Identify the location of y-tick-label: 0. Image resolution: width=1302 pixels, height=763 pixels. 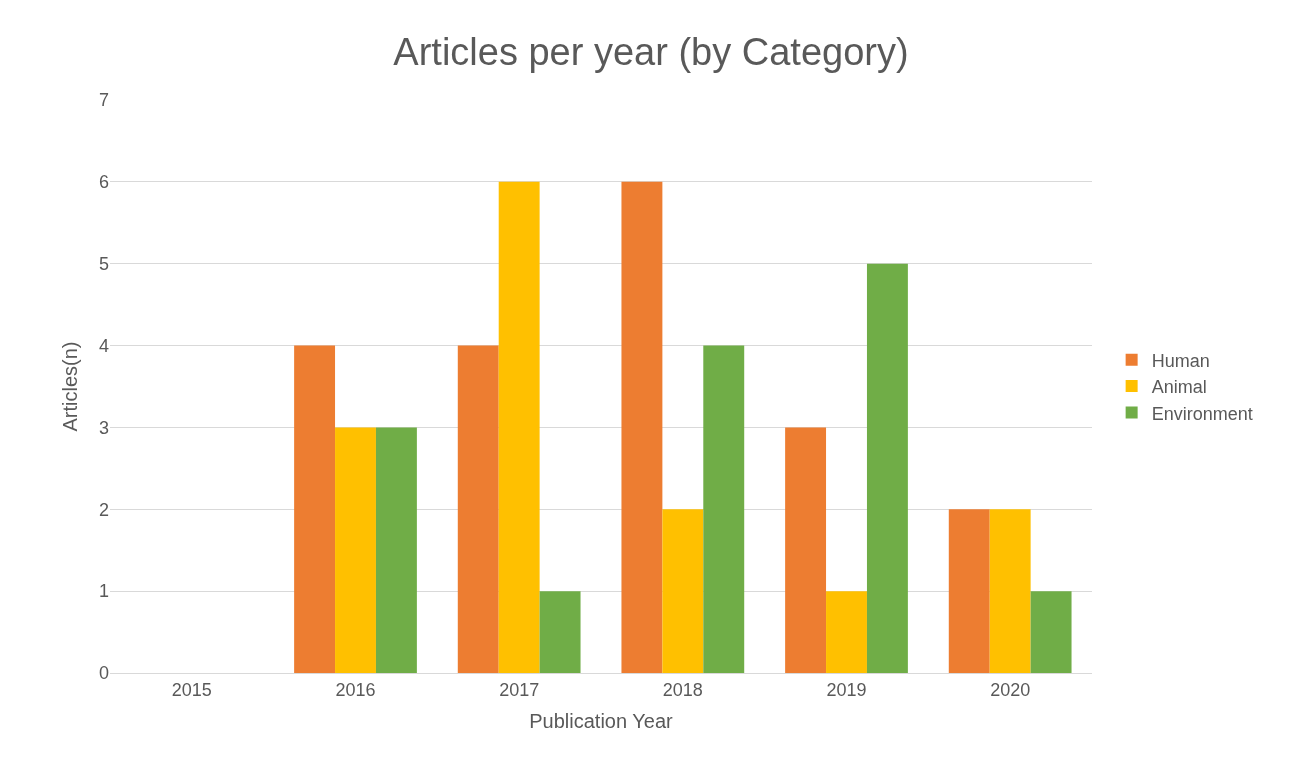
(103, 673).